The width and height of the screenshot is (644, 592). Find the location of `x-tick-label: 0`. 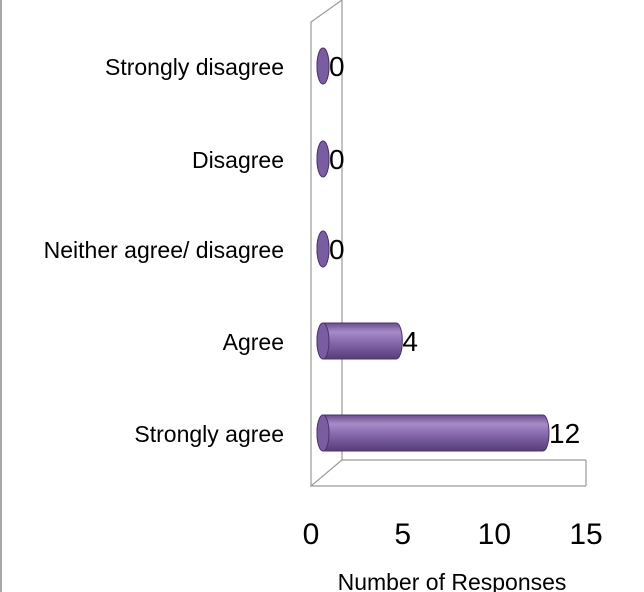

x-tick-label: 0 is located at coordinates (311, 534).